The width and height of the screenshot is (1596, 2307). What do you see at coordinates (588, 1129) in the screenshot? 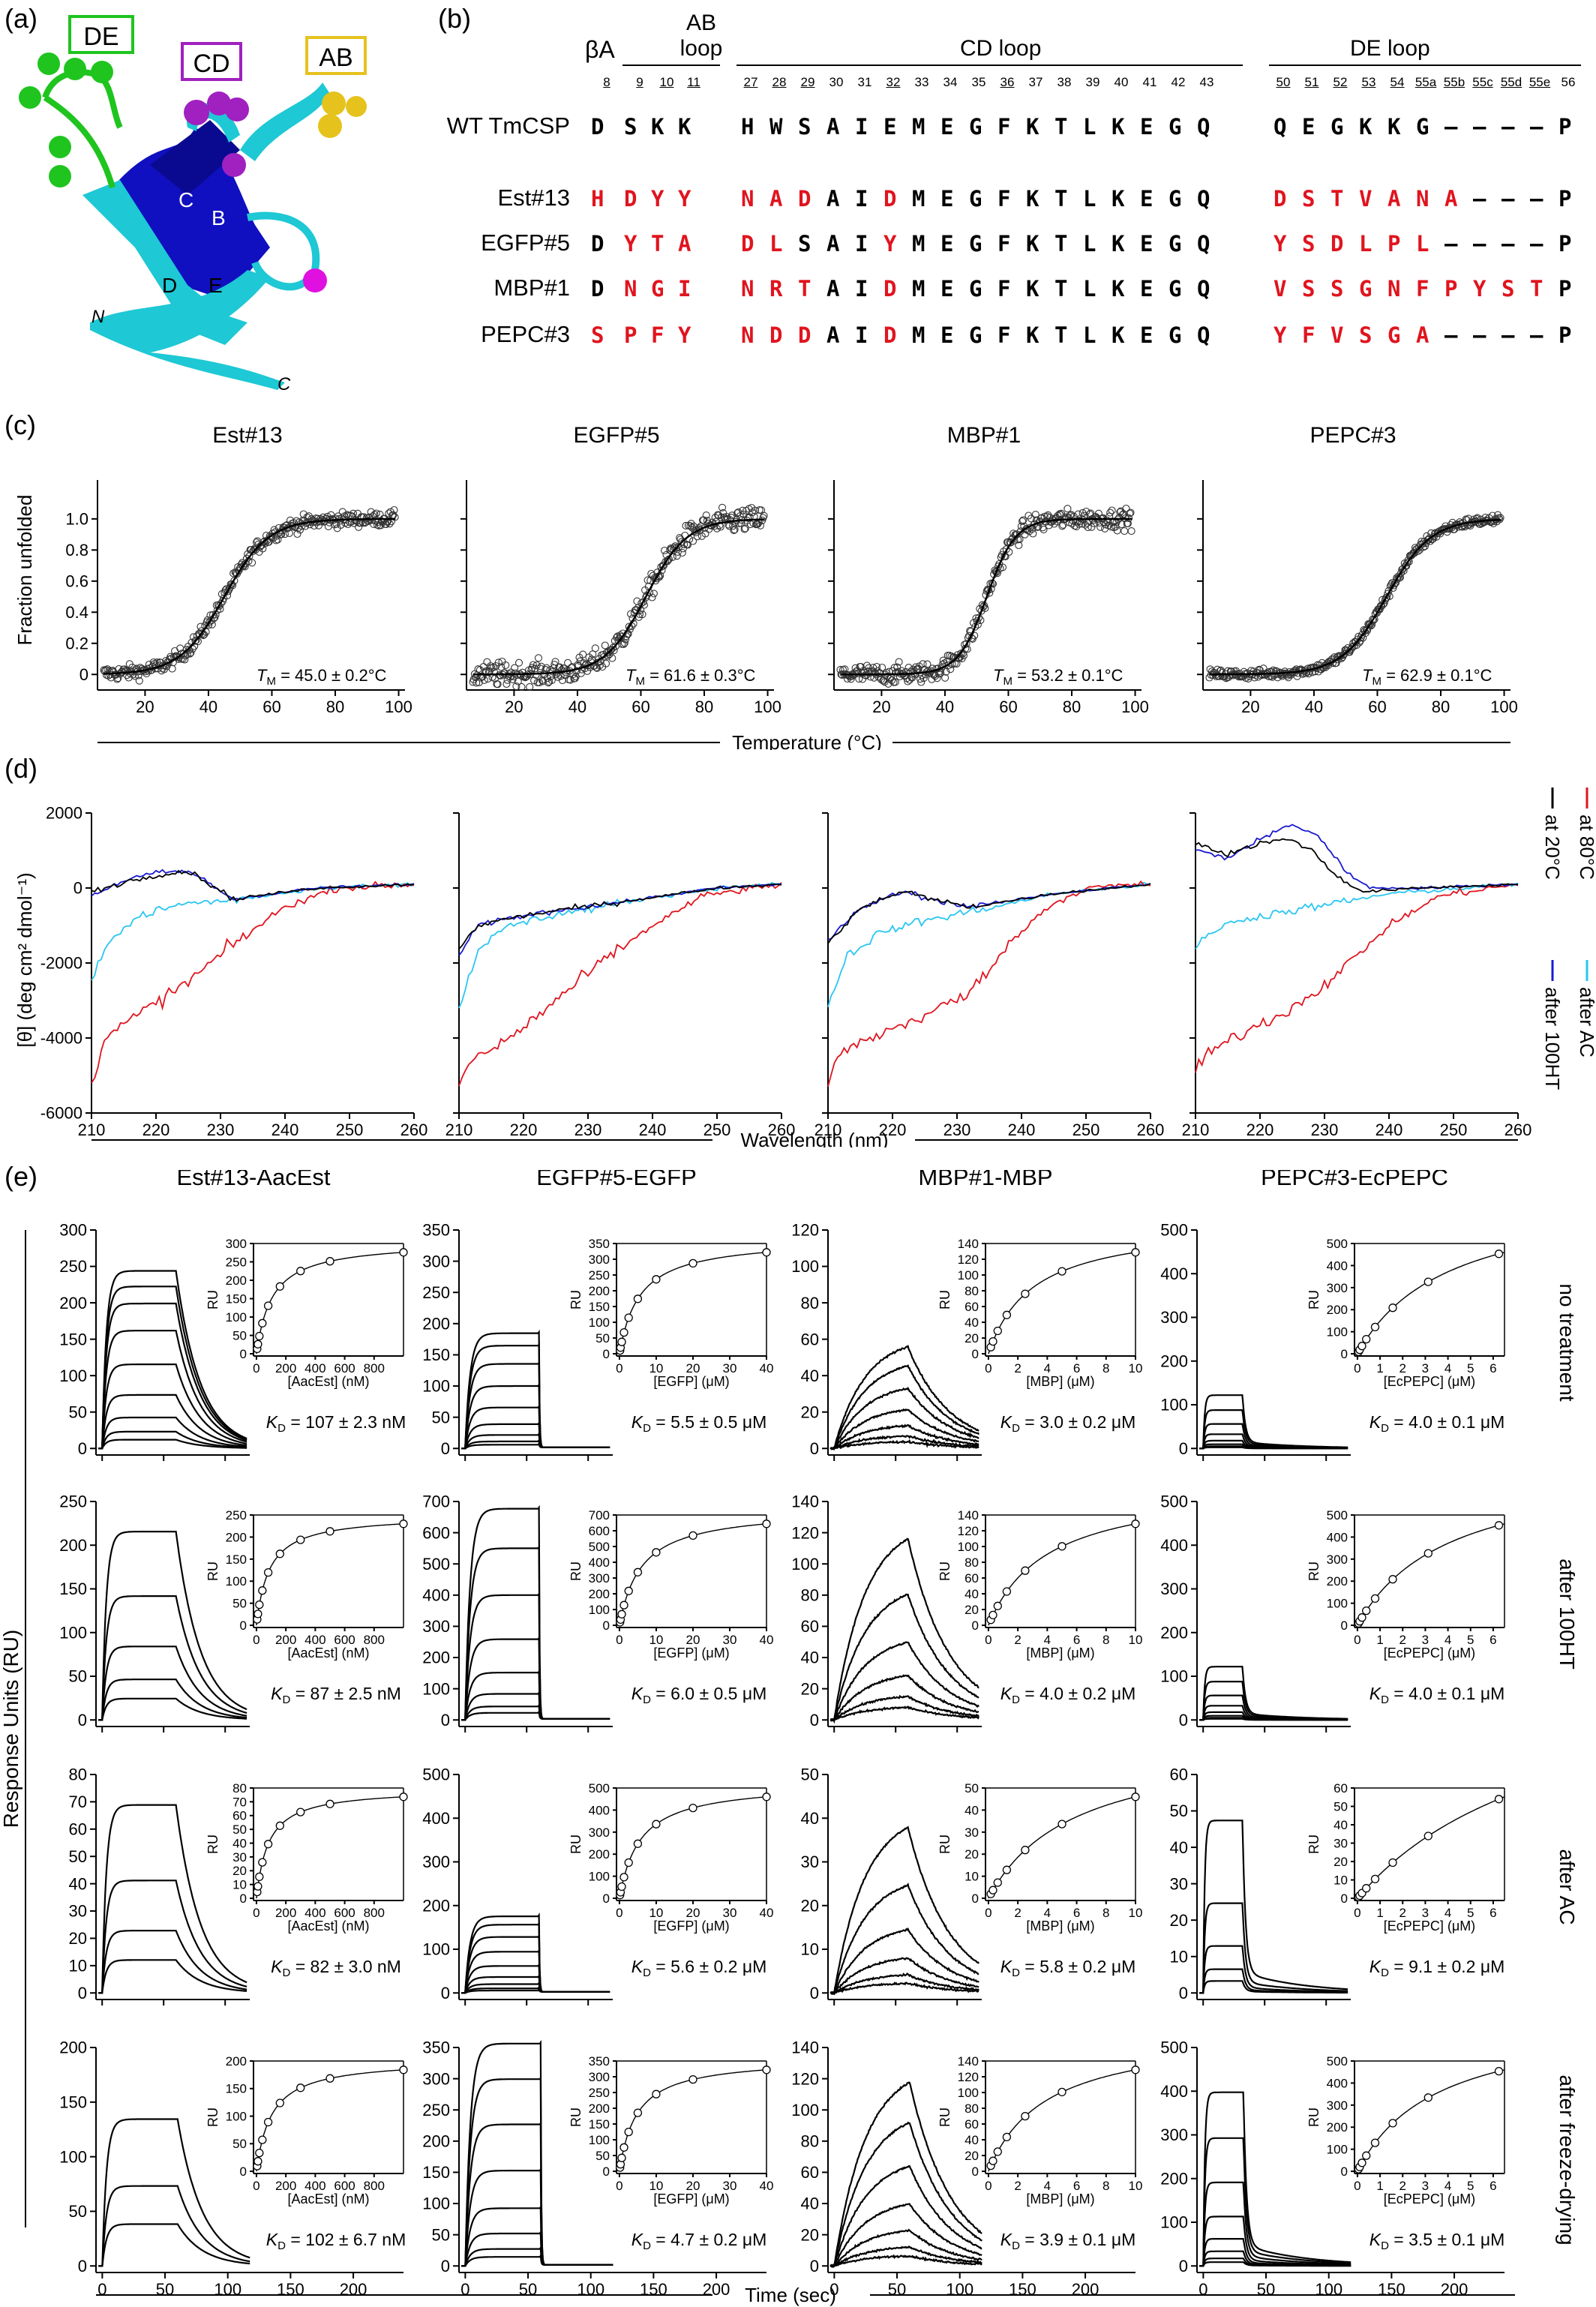
I see `x-tick-label: 230` at bounding box center [588, 1129].